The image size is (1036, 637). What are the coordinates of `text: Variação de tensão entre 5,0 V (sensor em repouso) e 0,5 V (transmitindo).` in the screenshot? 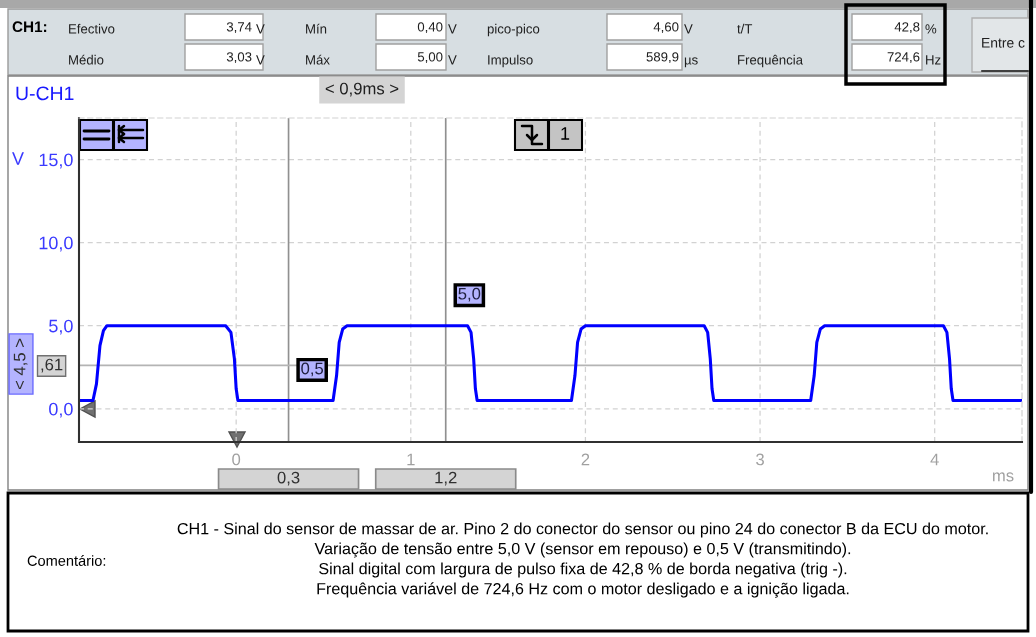 It's located at (582, 550).